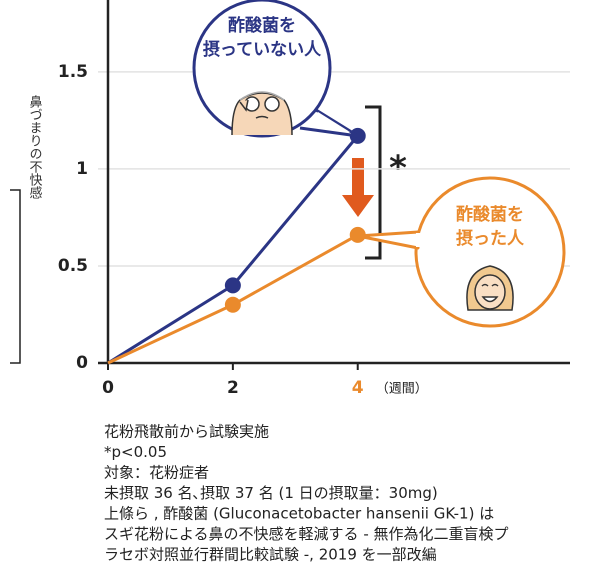 The image size is (600, 577). I want to click on y-tick-label: 0.5, so click(73, 266).